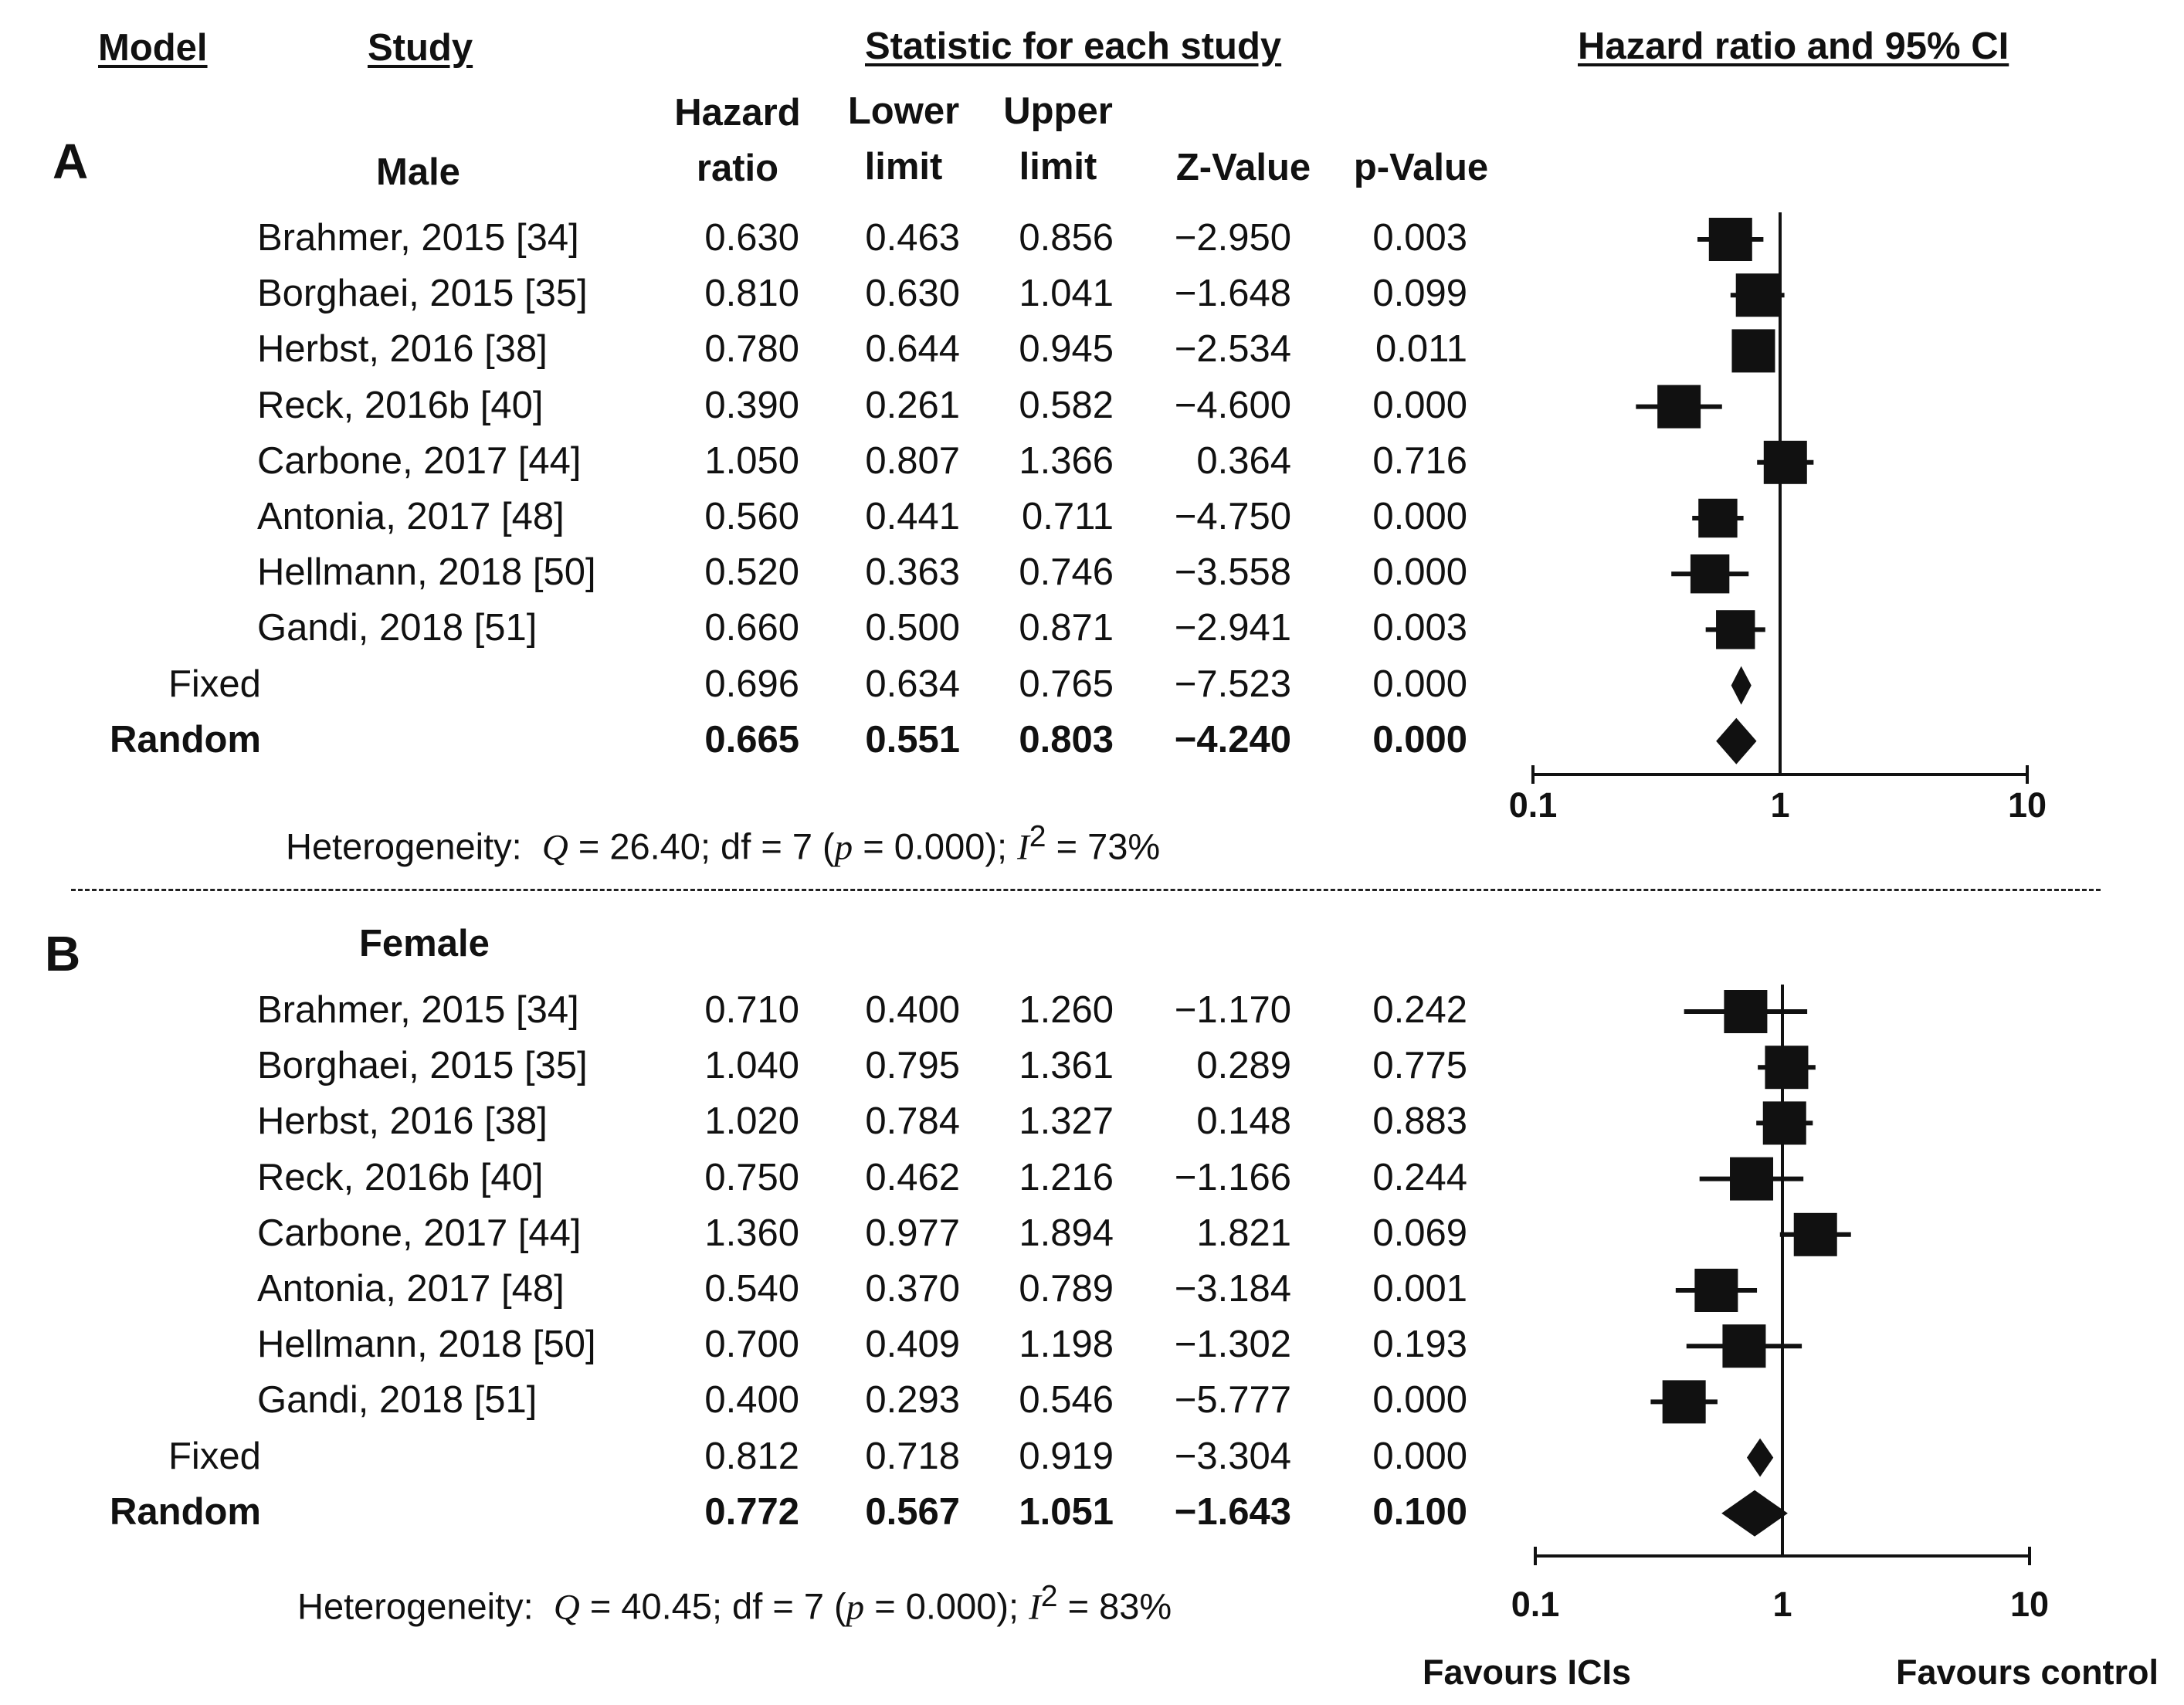 This screenshot has width=2184, height=1705. I want to click on p-value: 0.193, so click(1420, 1345).